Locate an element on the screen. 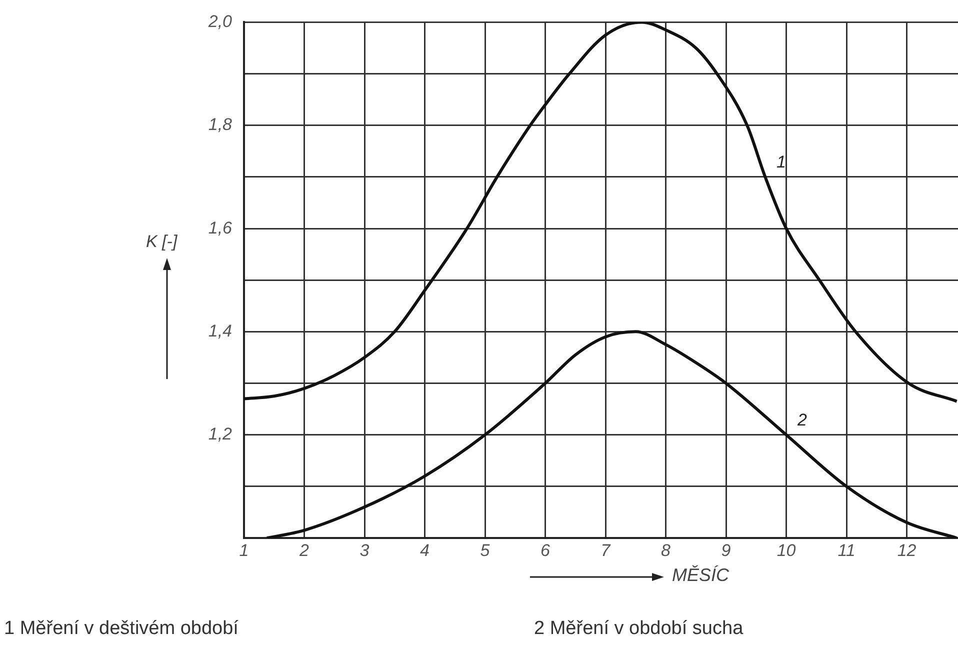  x-tick-label: 3 is located at coordinates (365, 550).